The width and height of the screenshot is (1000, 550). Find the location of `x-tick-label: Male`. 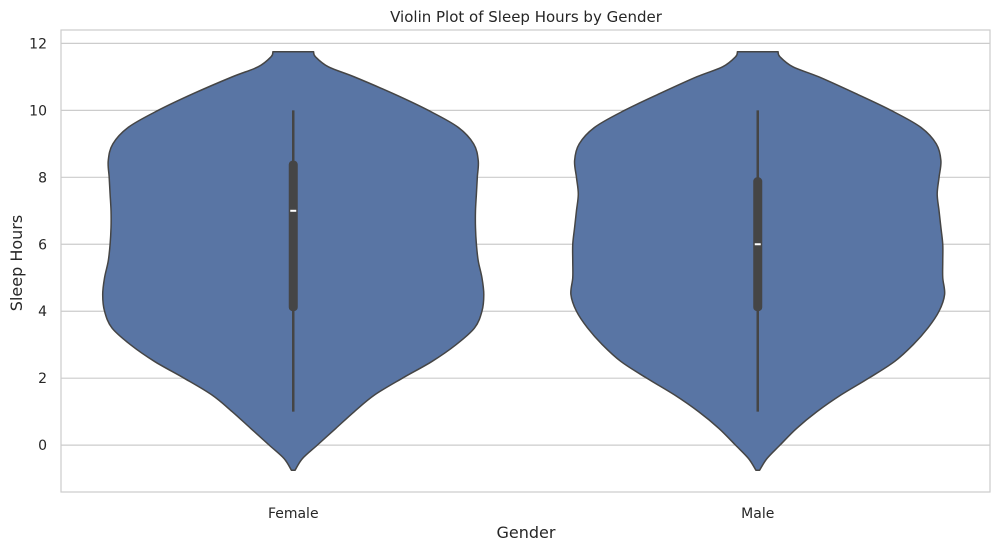

x-tick-label: Male is located at coordinates (757, 514).